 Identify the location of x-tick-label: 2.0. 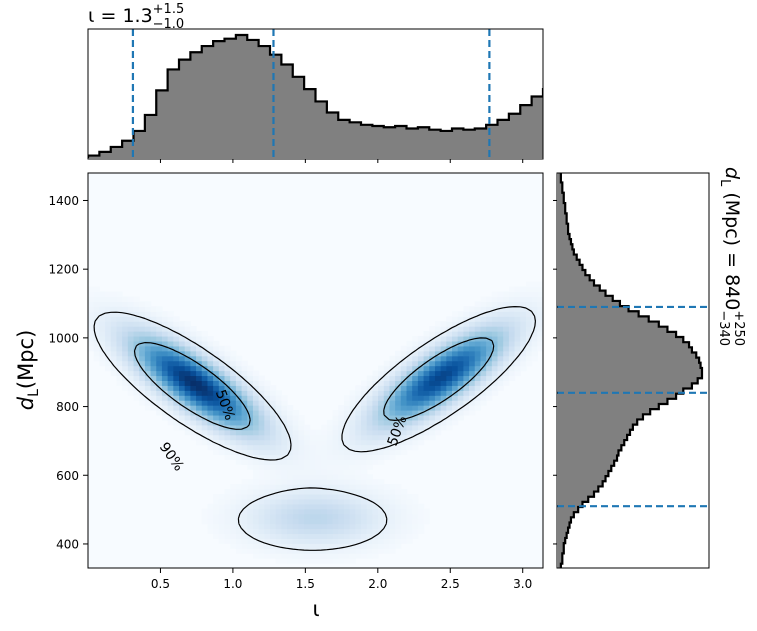
(377, 584).